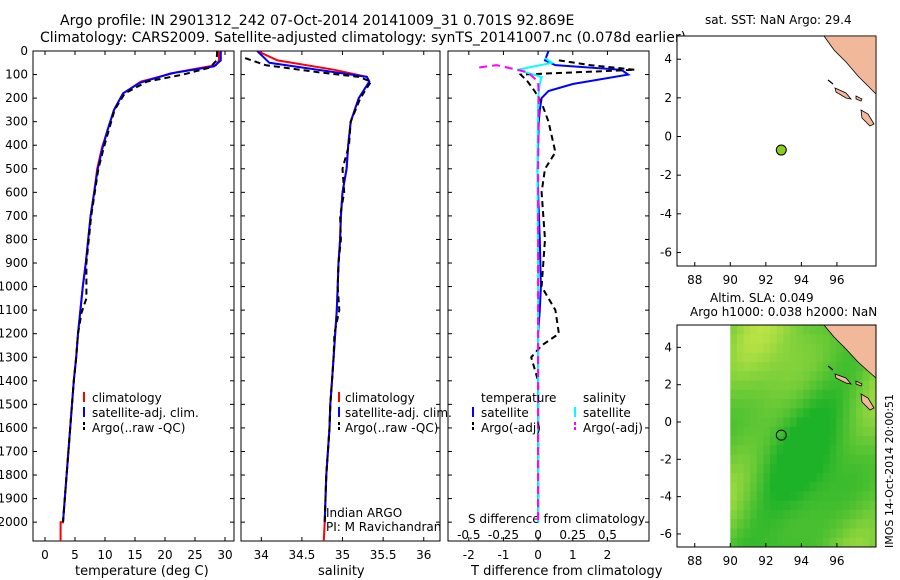  Describe the element at coordinates (140, 287) in the screenshot. I see `series-line-argo-raw-qc` at that location.